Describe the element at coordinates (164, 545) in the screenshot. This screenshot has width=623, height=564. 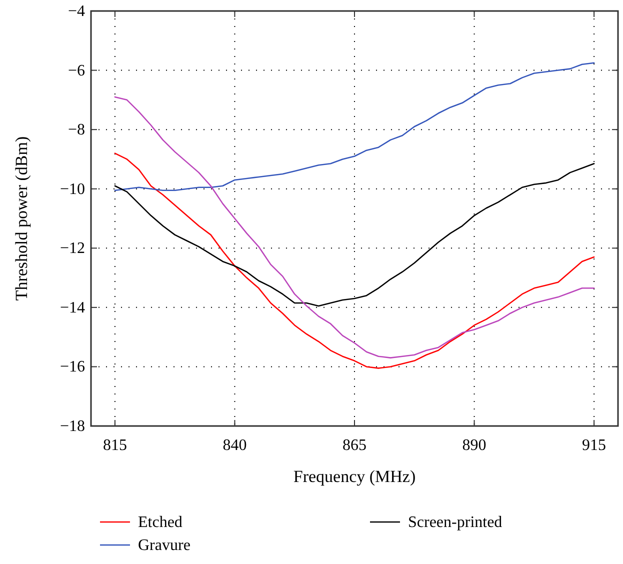
I see `legend-label: Gravure` at that location.